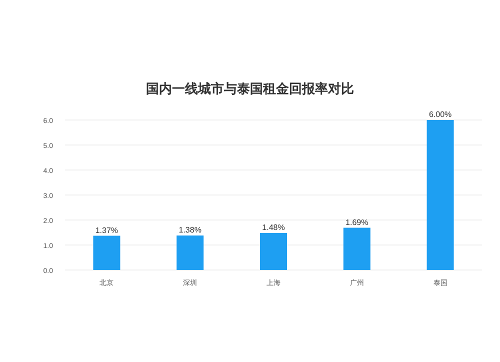 This screenshot has height=362, width=500. What do you see at coordinates (190, 230) in the screenshot?
I see `data-label: 1.38%` at bounding box center [190, 230].